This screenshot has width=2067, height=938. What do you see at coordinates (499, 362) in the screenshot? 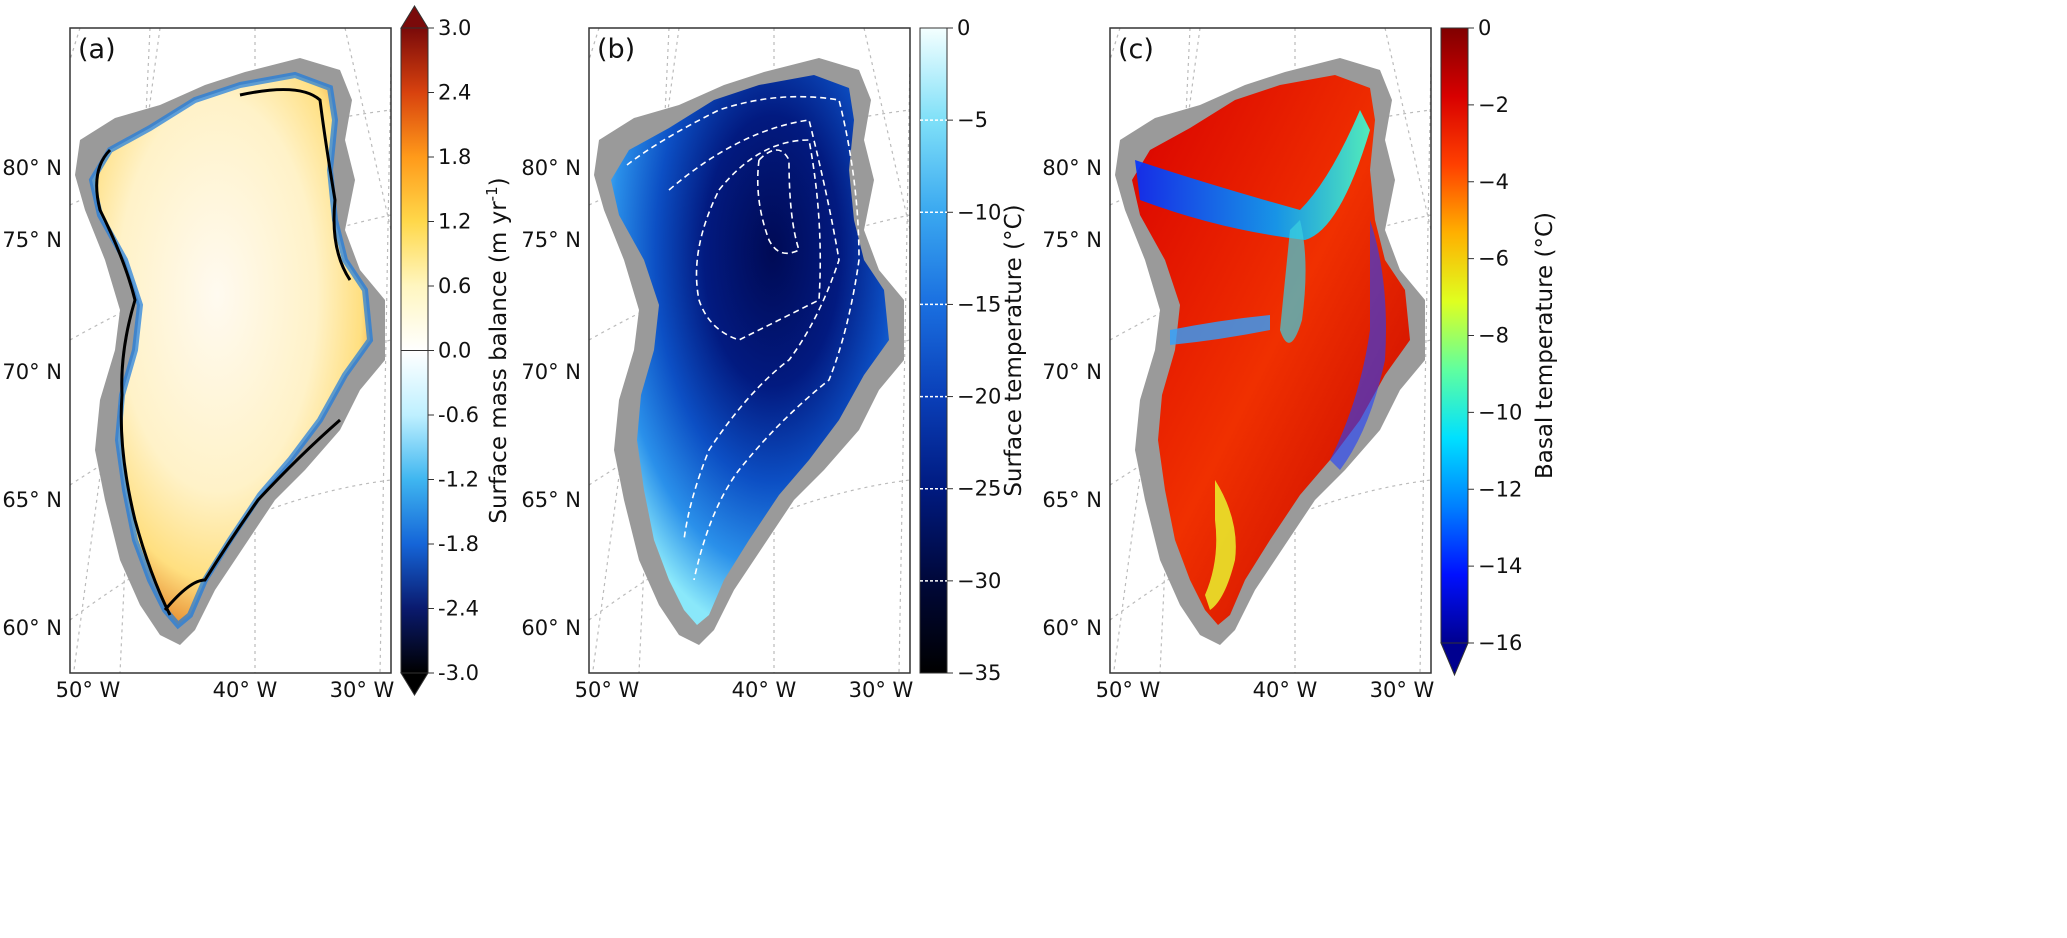
I see `colorbar-label-text: Surface mass balance (m yr` at bounding box center [499, 362].